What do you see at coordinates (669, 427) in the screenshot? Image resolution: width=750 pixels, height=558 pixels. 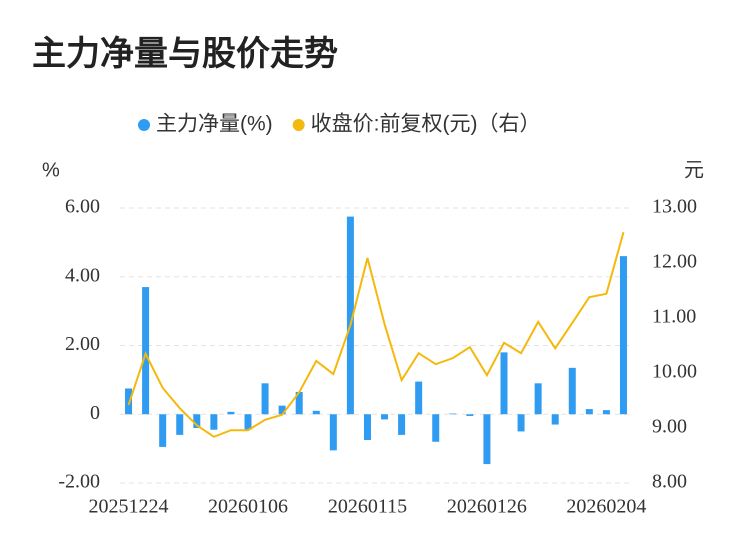 I see `y2-tick-label: 9.00` at bounding box center [669, 427].